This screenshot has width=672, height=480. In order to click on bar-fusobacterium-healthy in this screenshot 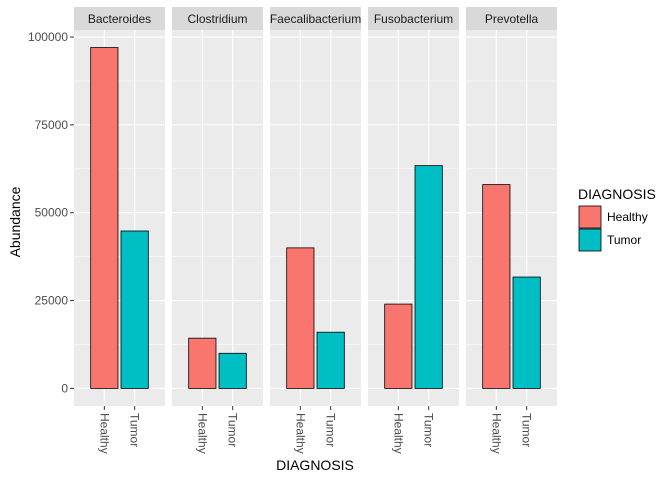, I will do `click(398, 346)`.